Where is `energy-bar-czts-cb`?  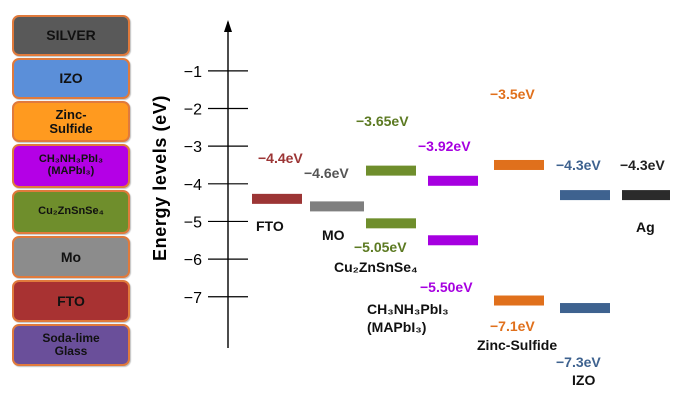 energy-bar-czts-cb is located at coordinates (391, 170).